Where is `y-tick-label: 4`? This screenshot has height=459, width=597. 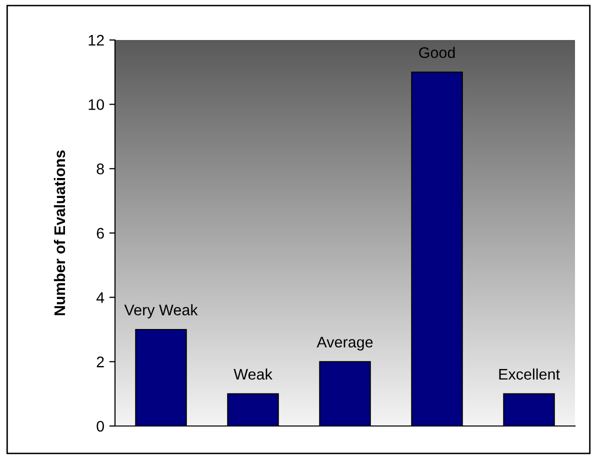
y-tick-label: 4 is located at coordinates (100, 297).